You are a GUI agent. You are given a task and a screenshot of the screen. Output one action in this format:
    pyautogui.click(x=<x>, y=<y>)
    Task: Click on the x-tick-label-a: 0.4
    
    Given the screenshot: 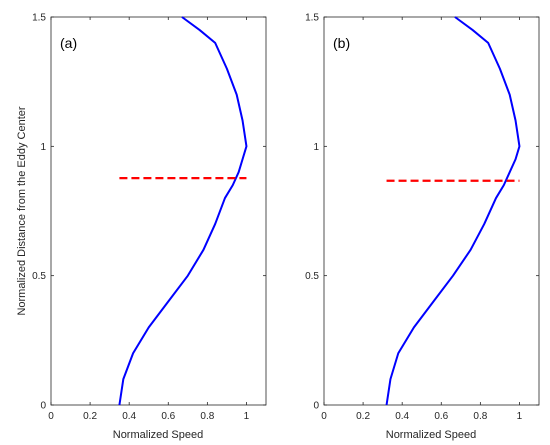 What is the action you would take?
    pyautogui.click(x=129, y=416)
    